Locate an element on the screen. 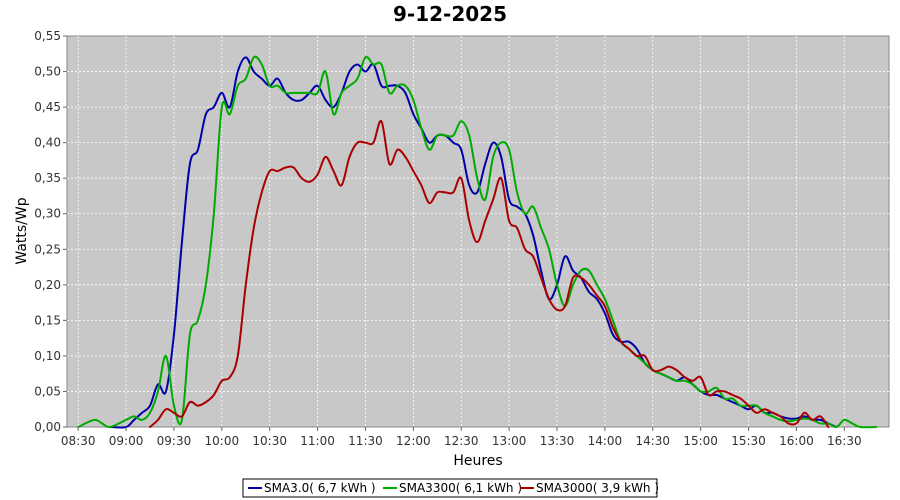  x-tick-label: 12:30 is located at coordinates (461, 441).